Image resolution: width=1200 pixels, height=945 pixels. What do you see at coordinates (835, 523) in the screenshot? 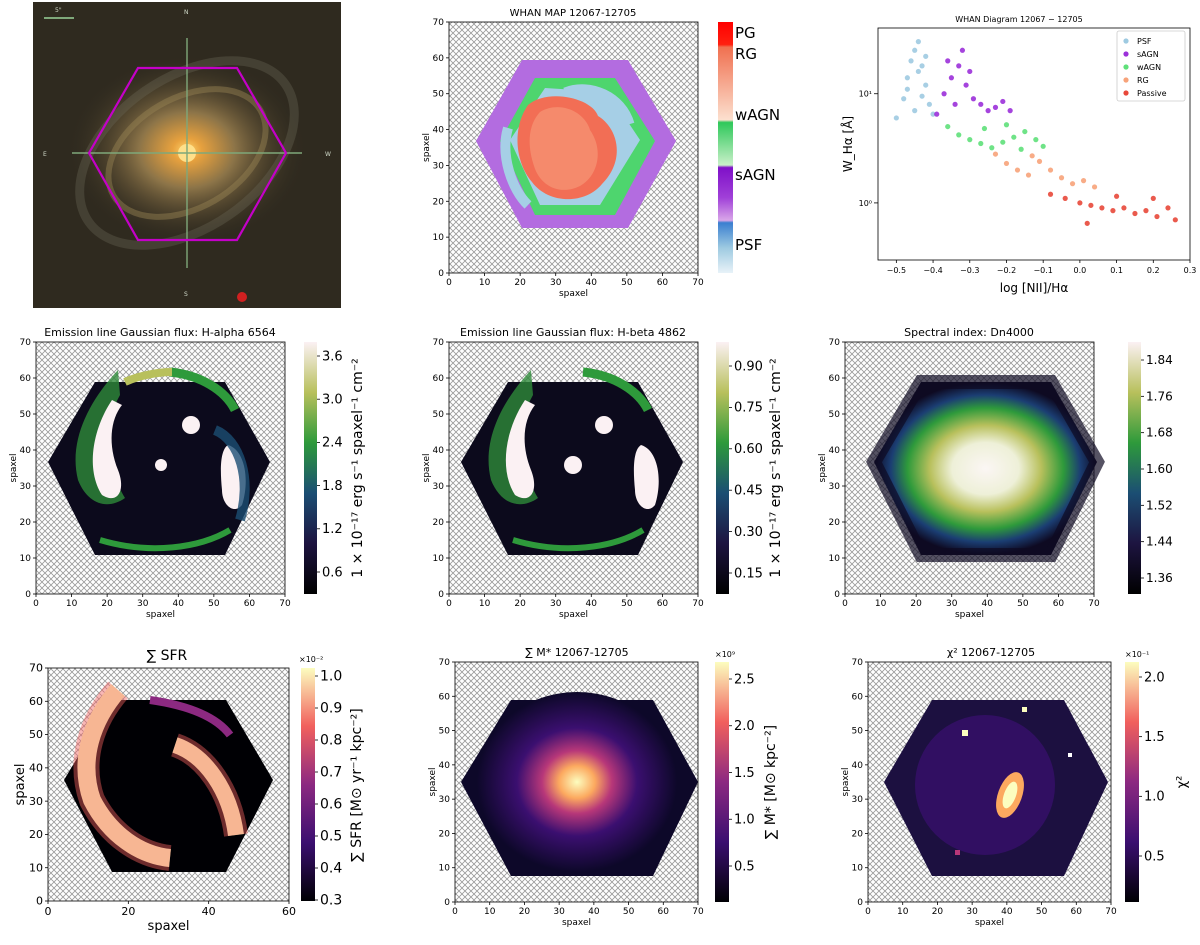
I see `dn4000-ytick-label: 20` at bounding box center [835, 523].